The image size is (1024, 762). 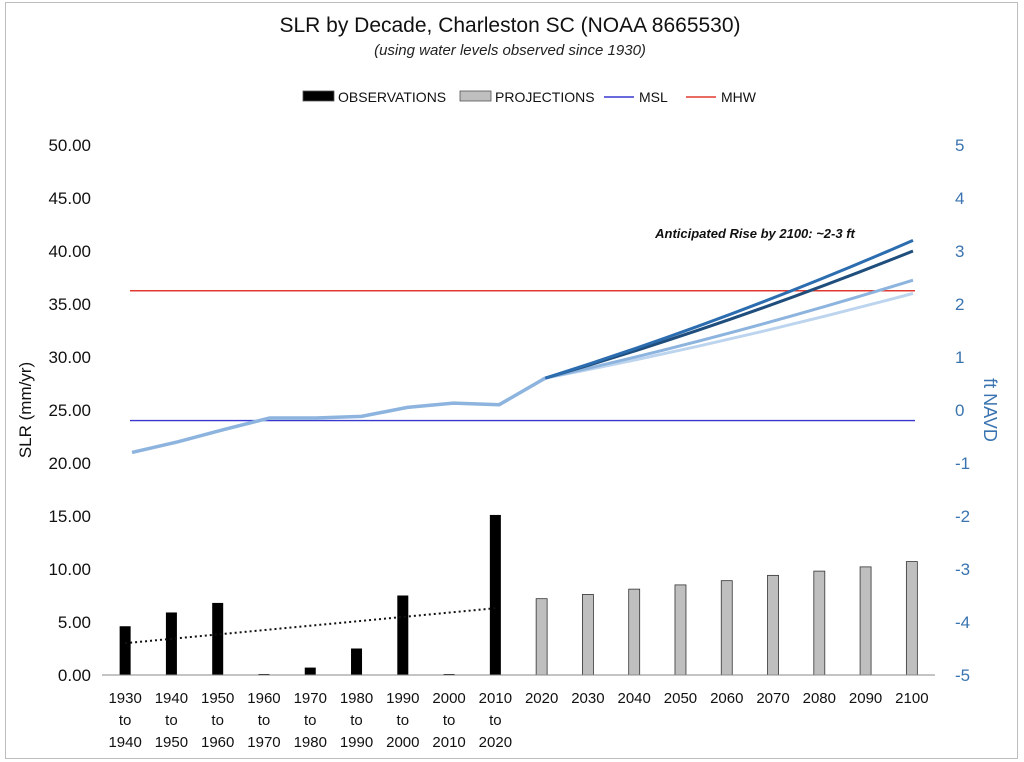 I want to click on y2-tick-label: 4, so click(x=959, y=198).